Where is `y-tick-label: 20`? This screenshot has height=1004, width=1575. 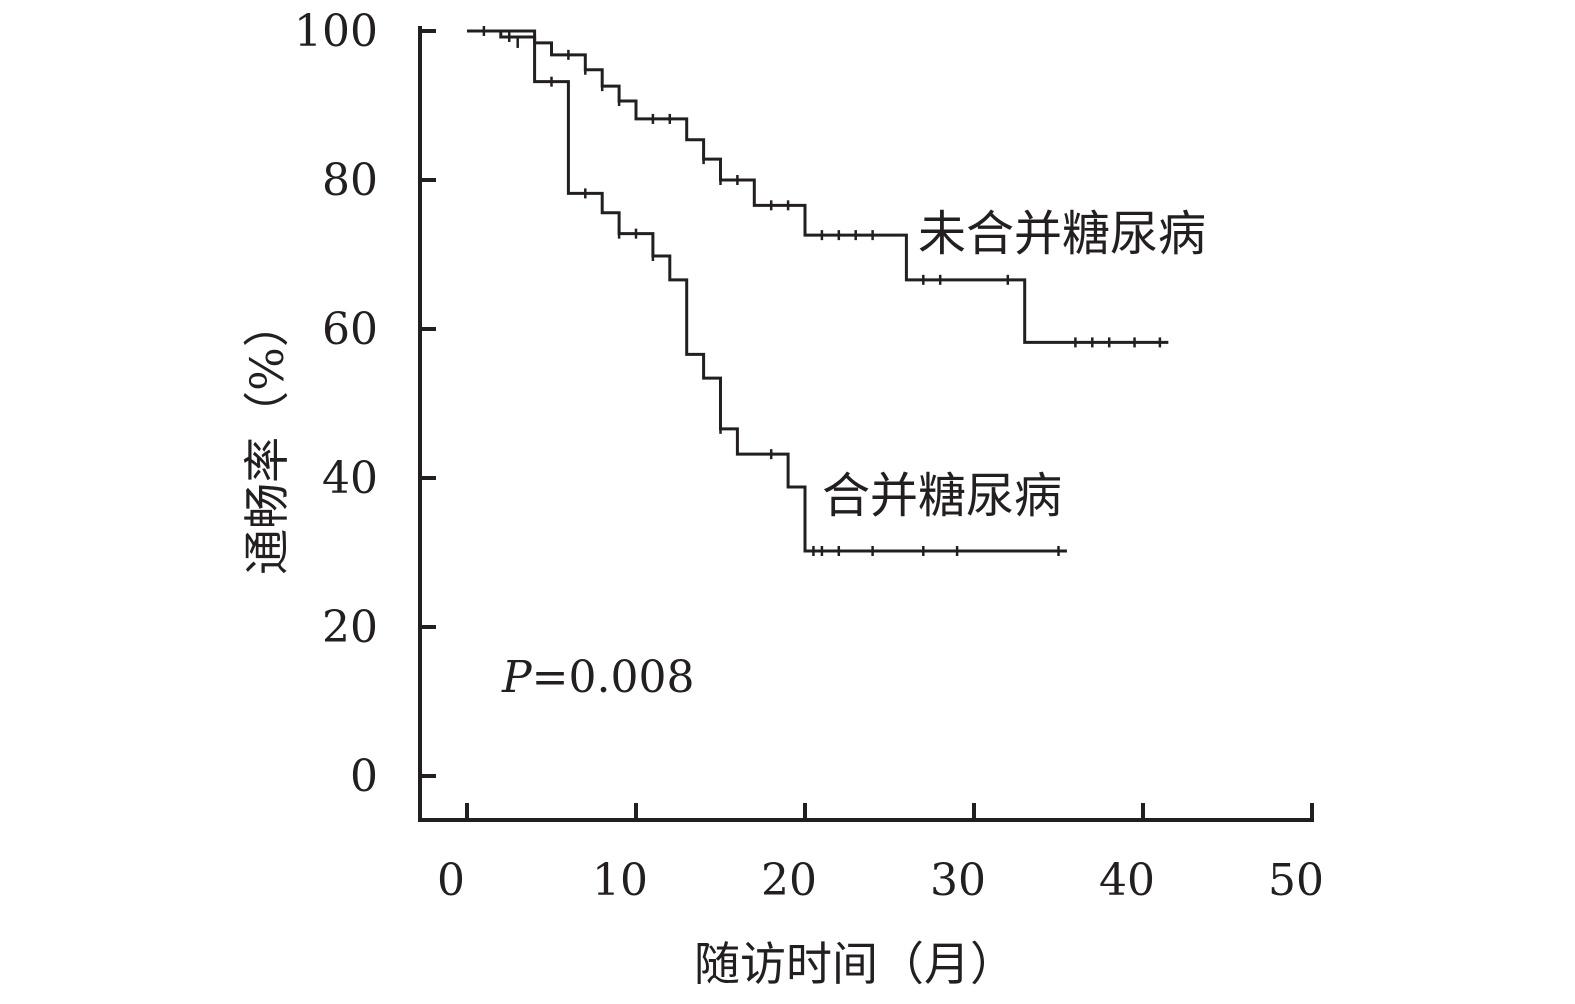
y-tick-label: 20 is located at coordinates (350, 627).